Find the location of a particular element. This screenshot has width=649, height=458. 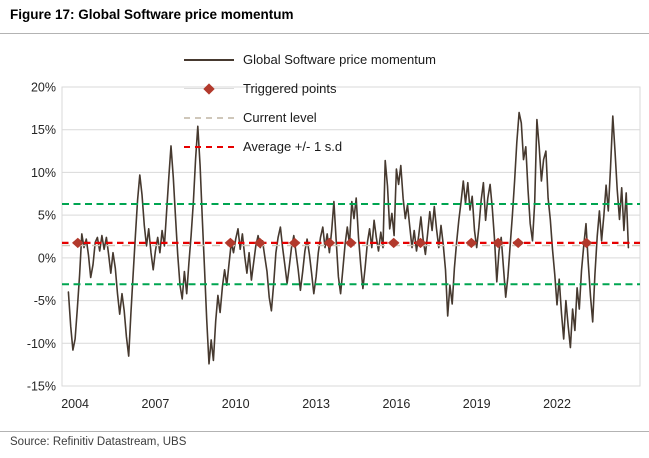

y-axis-label: 10% is located at coordinates (43, 173).